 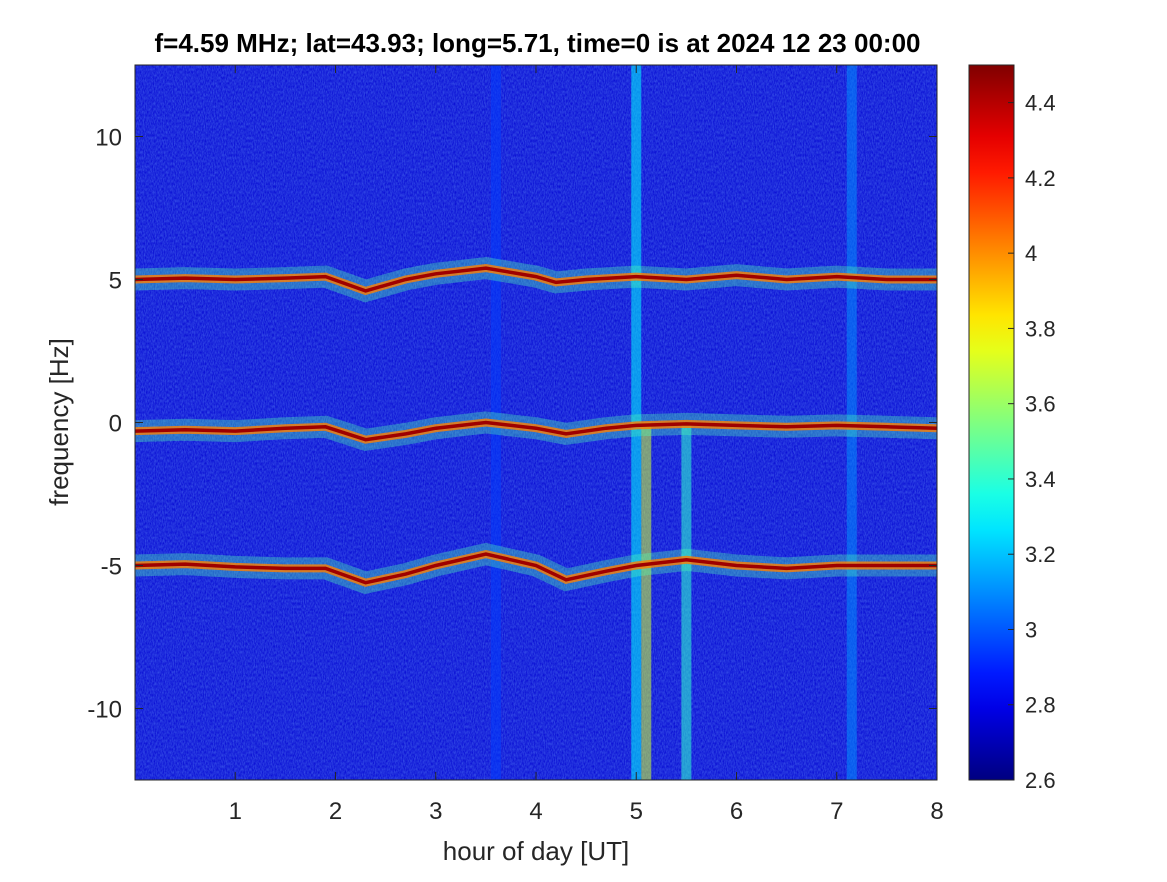 What do you see at coordinates (235, 811) in the screenshot?
I see `x-tick-label: 1` at bounding box center [235, 811].